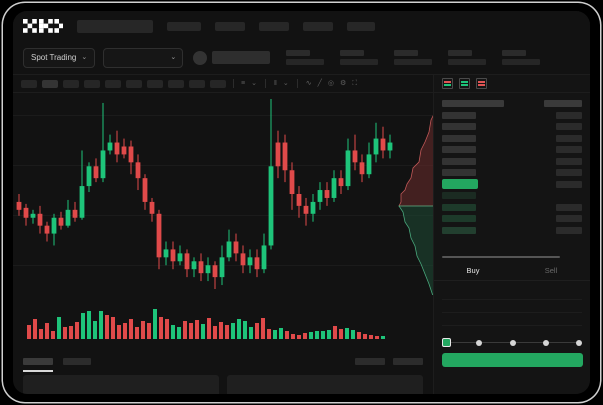  I want to click on tab-sell-label: Sell, so click(551, 270).